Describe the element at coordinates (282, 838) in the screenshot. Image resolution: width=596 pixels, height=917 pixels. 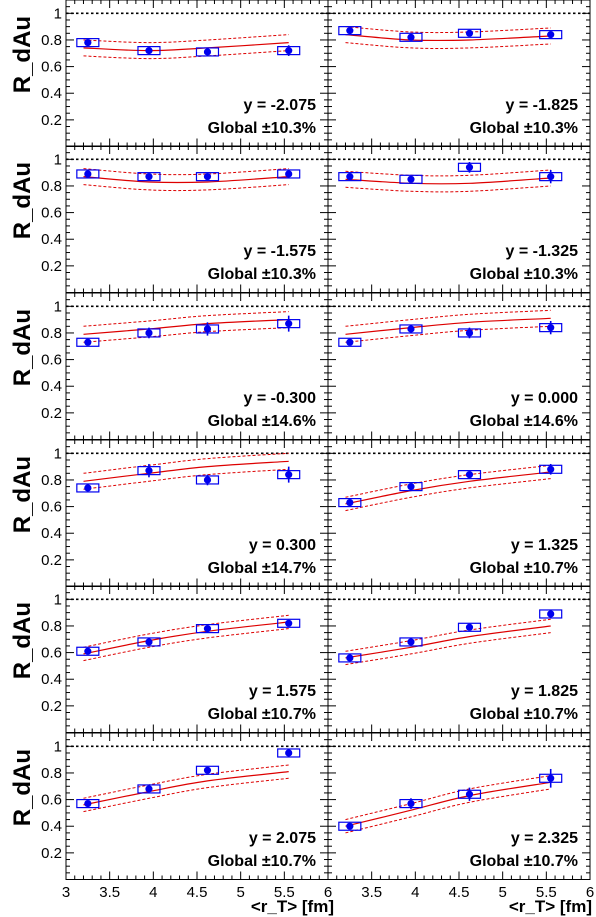
I see `rapidity-label: y = 2.075` at that location.